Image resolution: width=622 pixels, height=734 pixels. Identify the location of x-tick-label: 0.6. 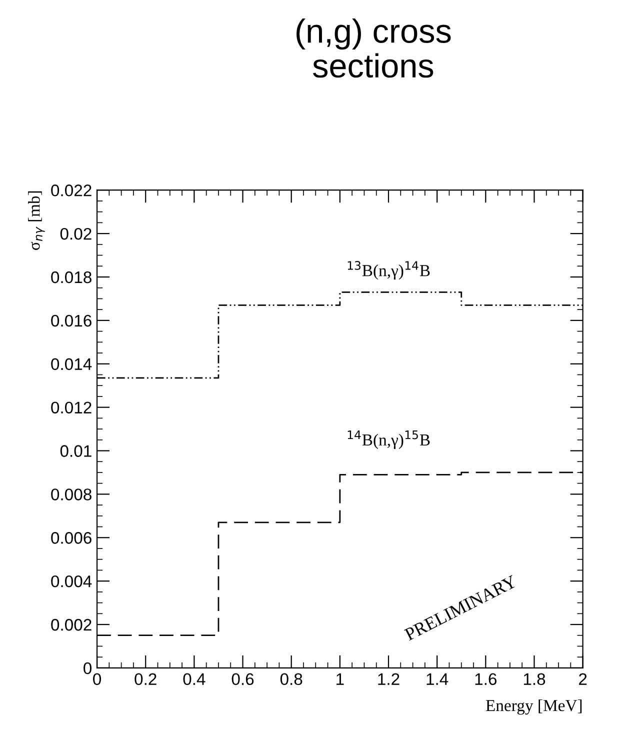
(243, 679).